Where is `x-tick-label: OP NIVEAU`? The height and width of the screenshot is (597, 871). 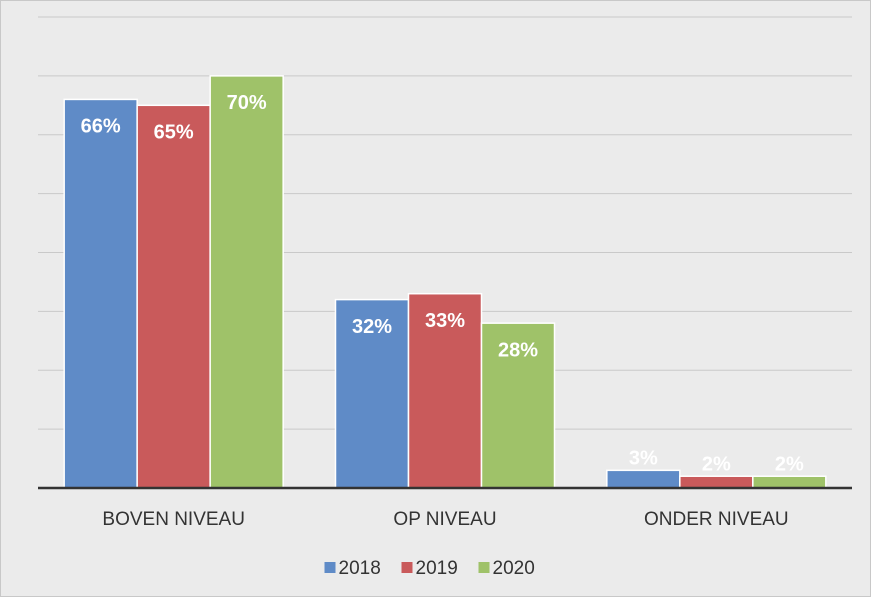 x-tick-label: OP NIVEAU is located at coordinates (444, 519).